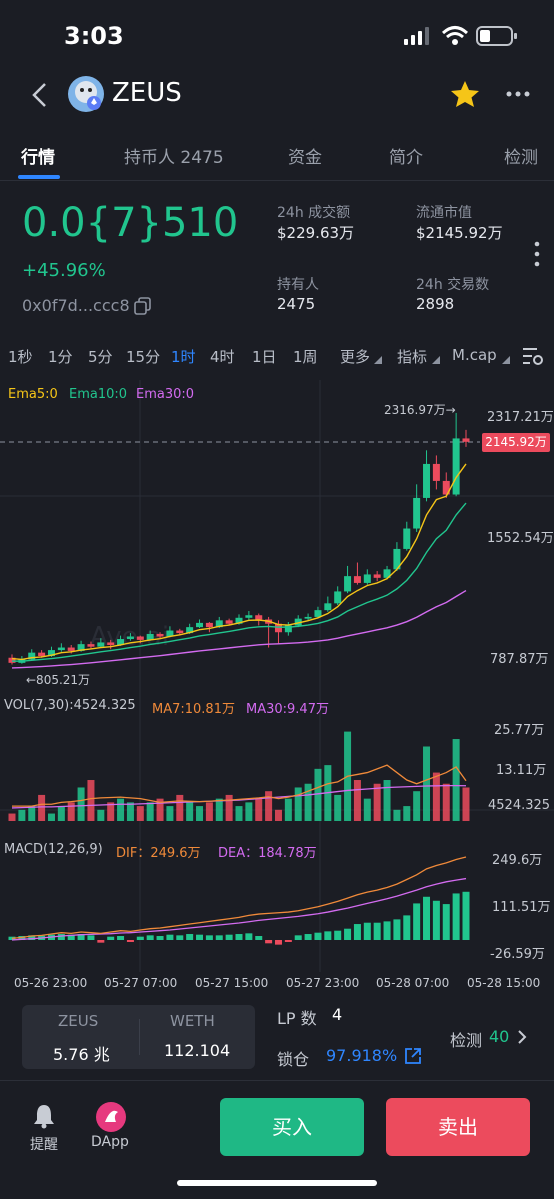 The height and width of the screenshot is (1199, 554). What do you see at coordinates (51, 983) in the screenshot?
I see `time-label-1: 05-26 23:00` at bounding box center [51, 983].